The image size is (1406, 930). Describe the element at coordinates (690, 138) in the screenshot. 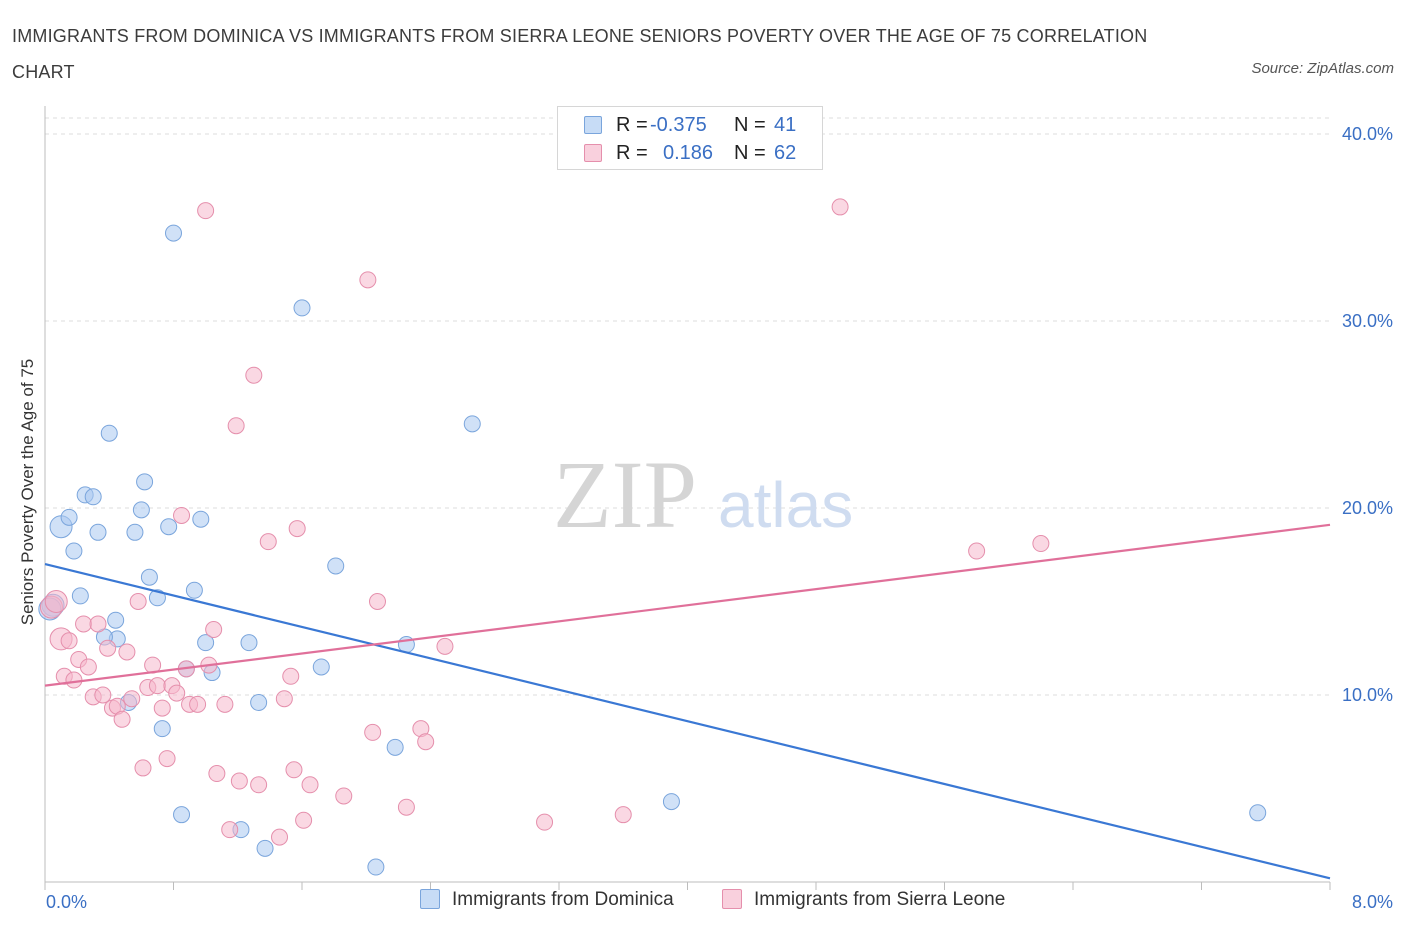

I see `correlation-legend: R = -0.375 N = 41 R = 0.186 N = 62` at that location.